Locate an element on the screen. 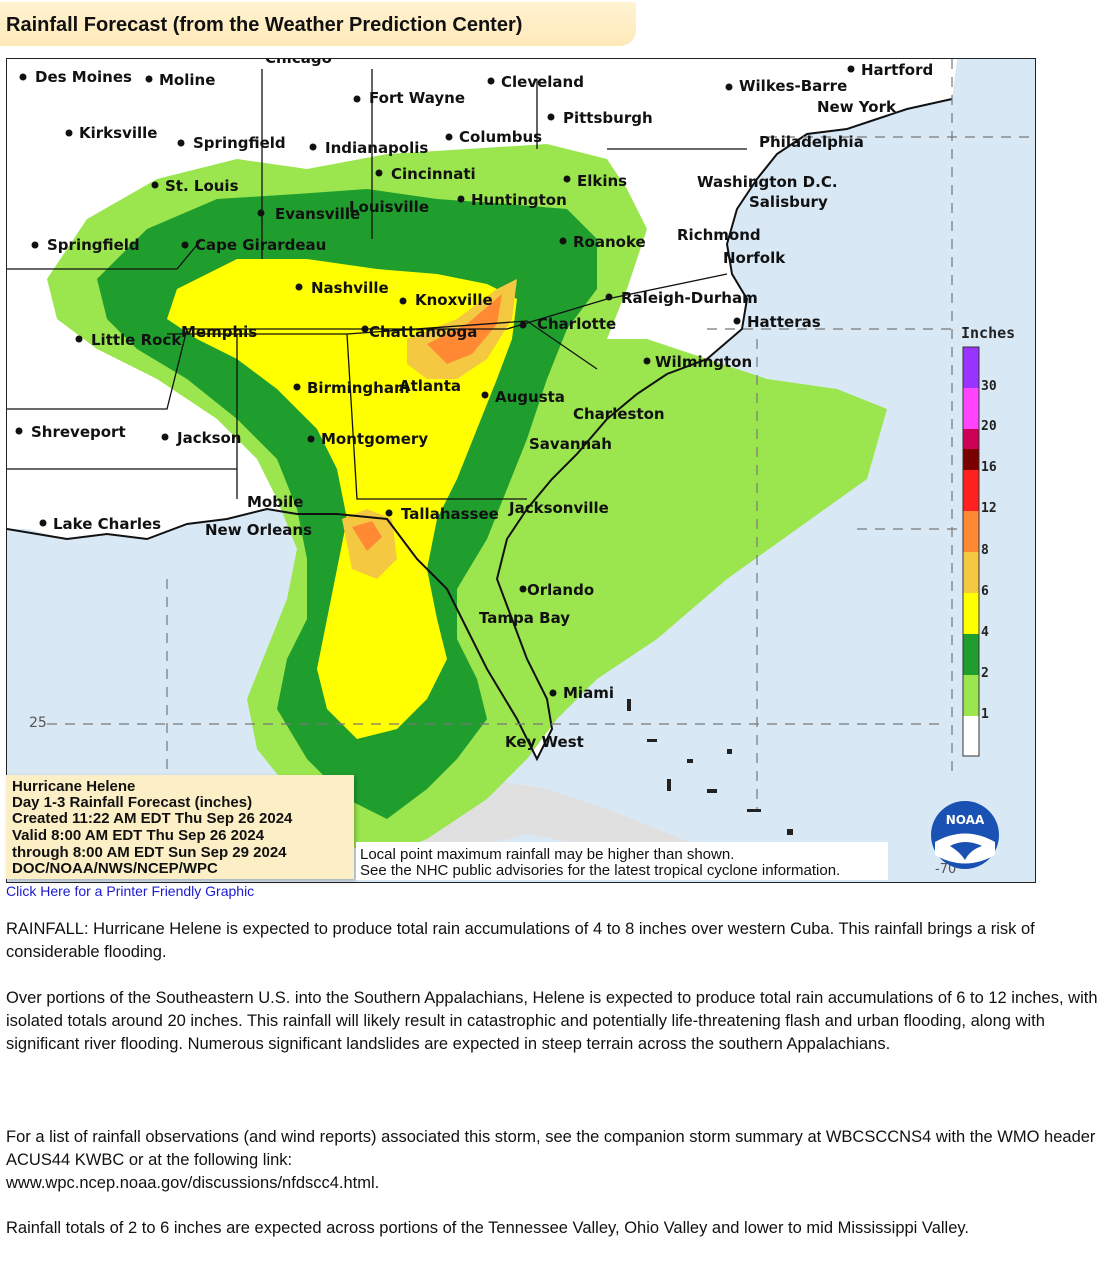  city-chattanooga: Chattanooga is located at coordinates (423, 332).